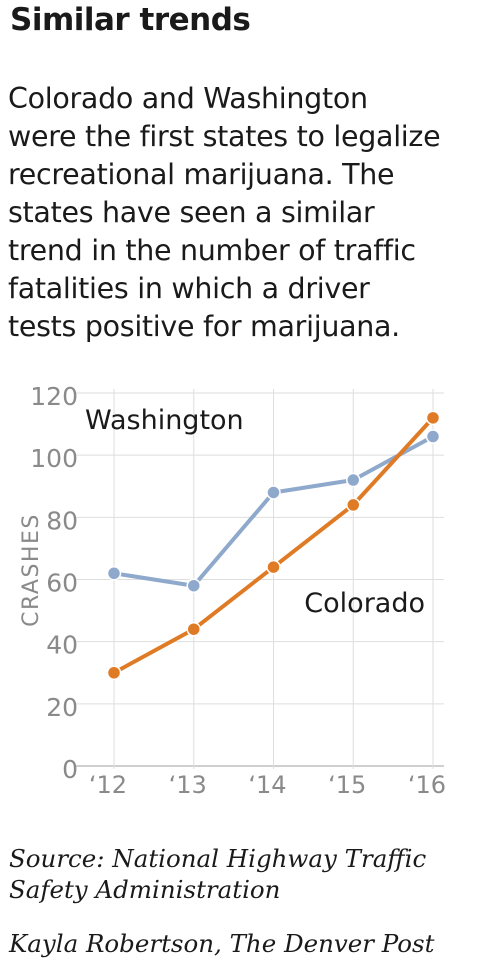 This screenshot has width=495, height=967. What do you see at coordinates (130, 20) in the screenshot?
I see `chart-title: Similar trends` at bounding box center [130, 20].